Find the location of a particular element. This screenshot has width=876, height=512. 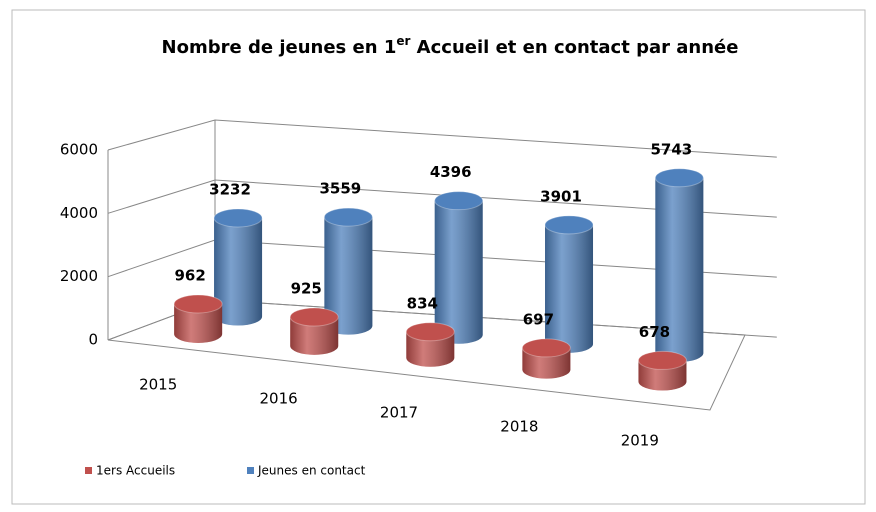

data-label: 925 is located at coordinates (306, 289).